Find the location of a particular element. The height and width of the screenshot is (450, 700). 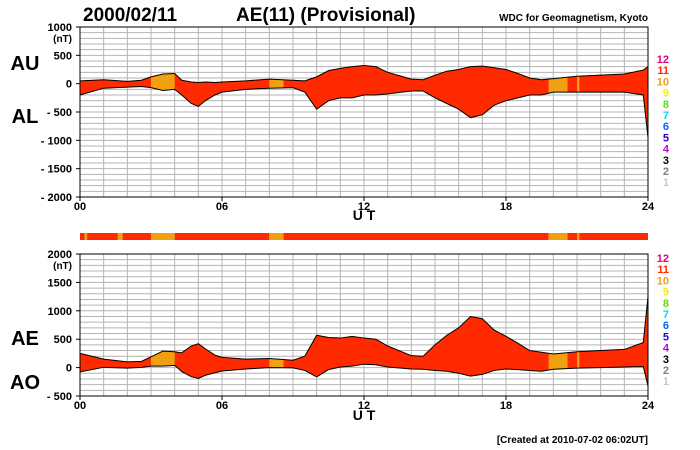

upper-series-label: AE is located at coordinates (25, 339).